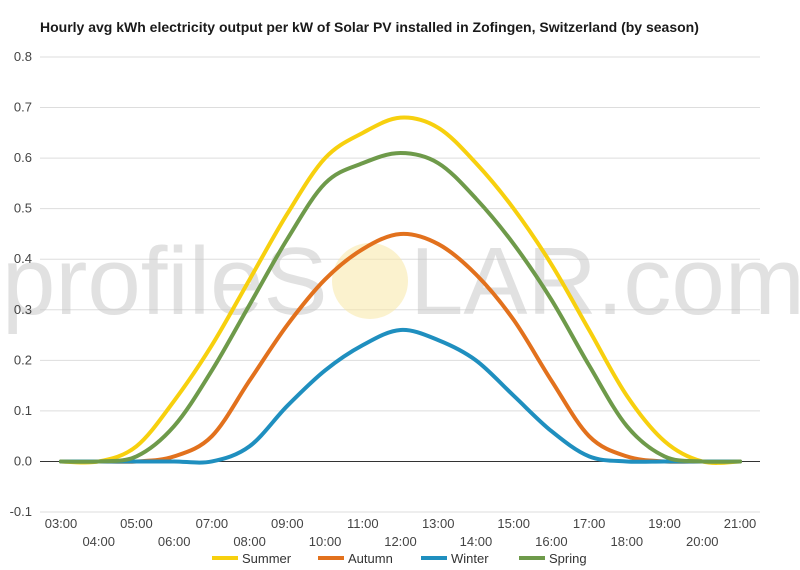 The height and width of the screenshot is (570, 800). What do you see at coordinates (23, 359) in the screenshot?
I see `y-tick-label: 0.2` at bounding box center [23, 359].